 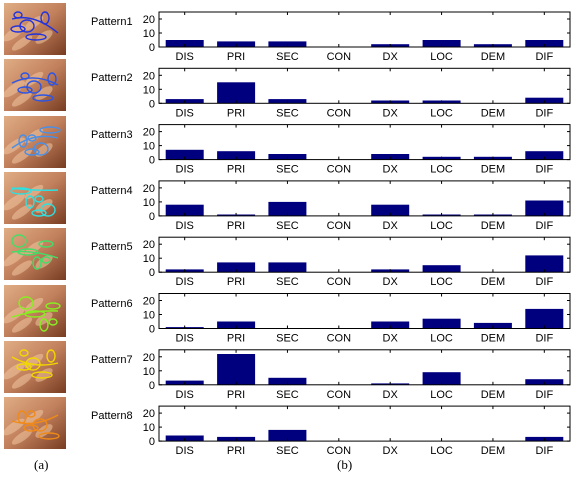 I want to click on pattern-label: Pattern7, so click(x=112, y=359).